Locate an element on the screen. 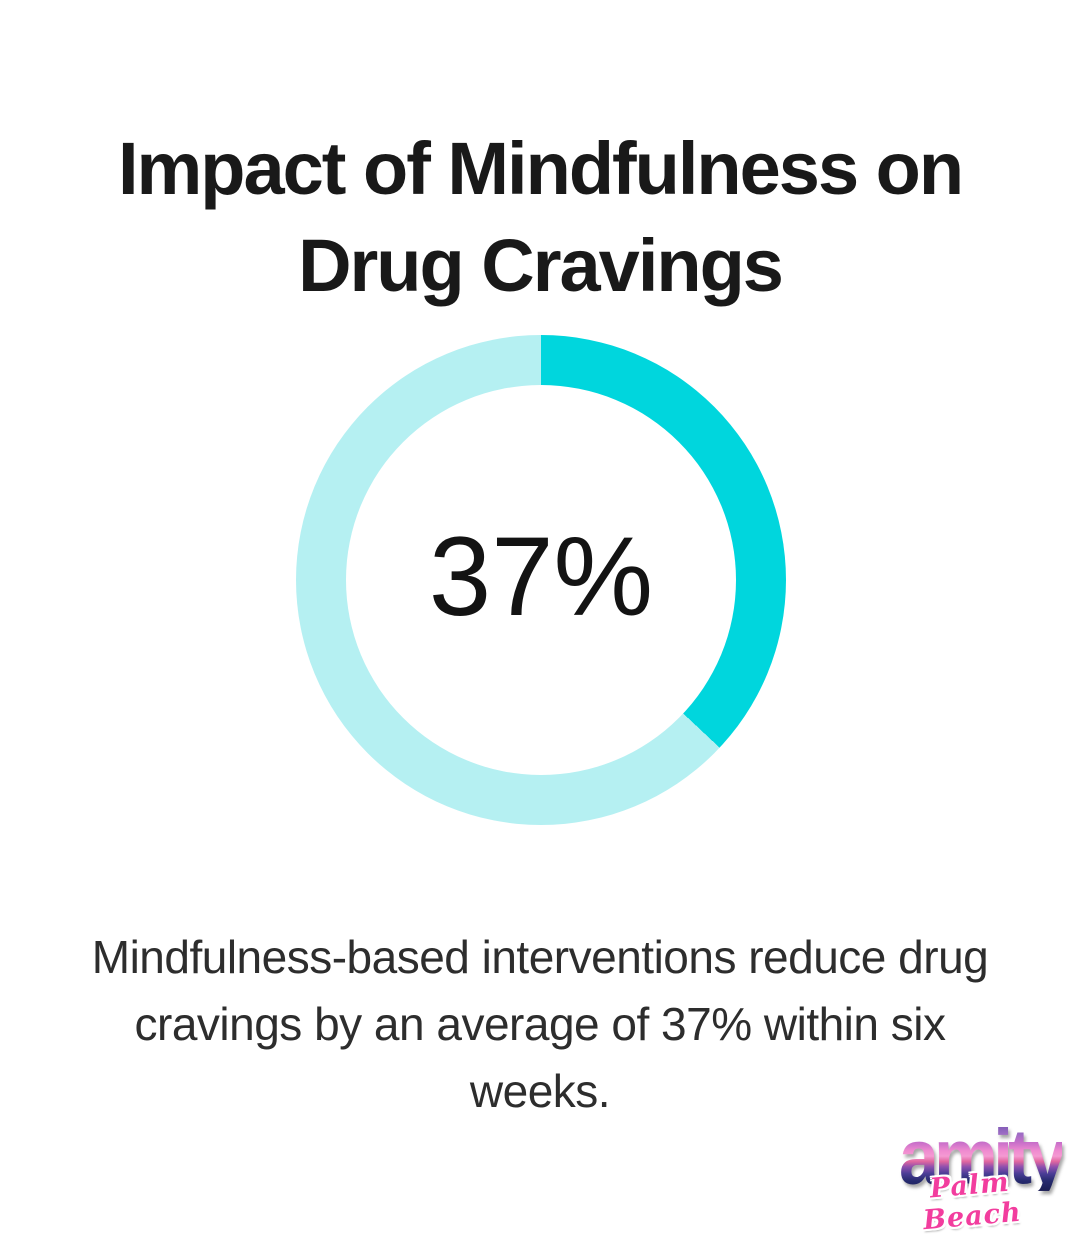  donut-hole: 37% is located at coordinates (541, 580).